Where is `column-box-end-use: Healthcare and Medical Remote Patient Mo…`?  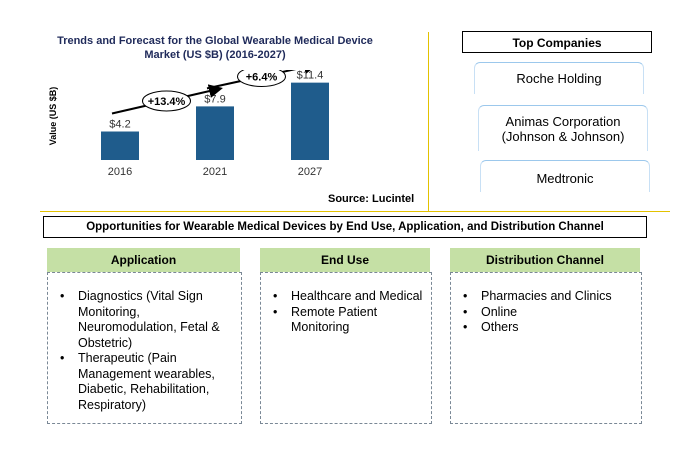 column-box-end-use: Healthcare and Medical Remote Patient Mo… is located at coordinates (346, 348).